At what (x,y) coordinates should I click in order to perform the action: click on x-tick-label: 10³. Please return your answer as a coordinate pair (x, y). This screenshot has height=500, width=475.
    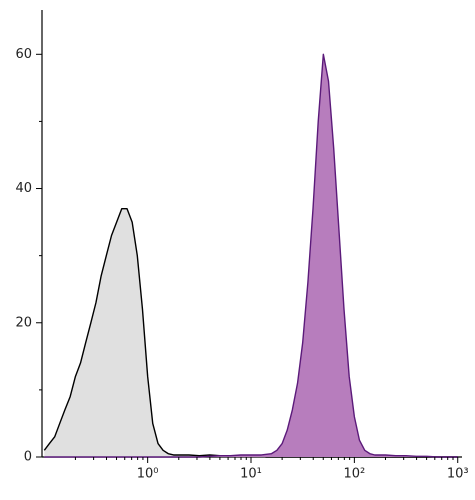
    Looking at the image, I should click on (458, 474).